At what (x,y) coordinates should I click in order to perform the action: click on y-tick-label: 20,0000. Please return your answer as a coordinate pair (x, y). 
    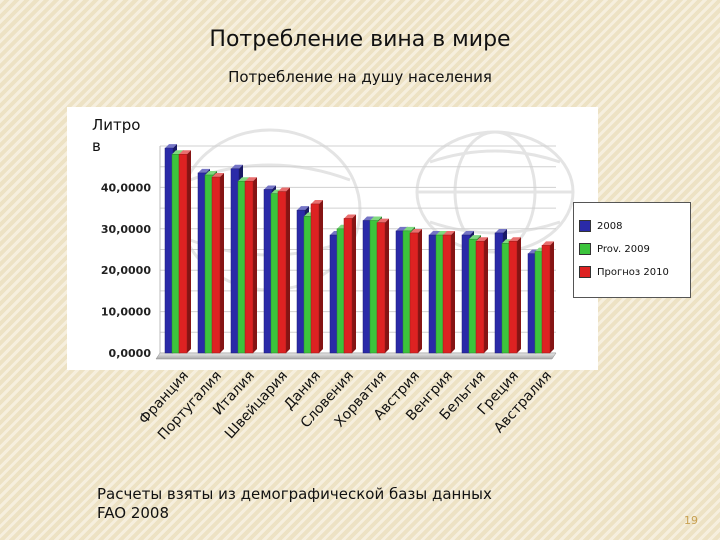
    Looking at the image, I should click on (126, 270).